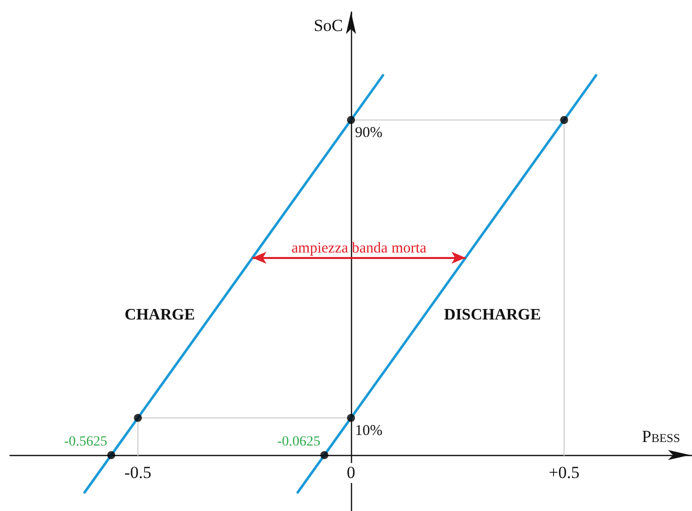  Describe the element at coordinates (159, 315) in the screenshot. I see `series-label: CHARGE` at that location.